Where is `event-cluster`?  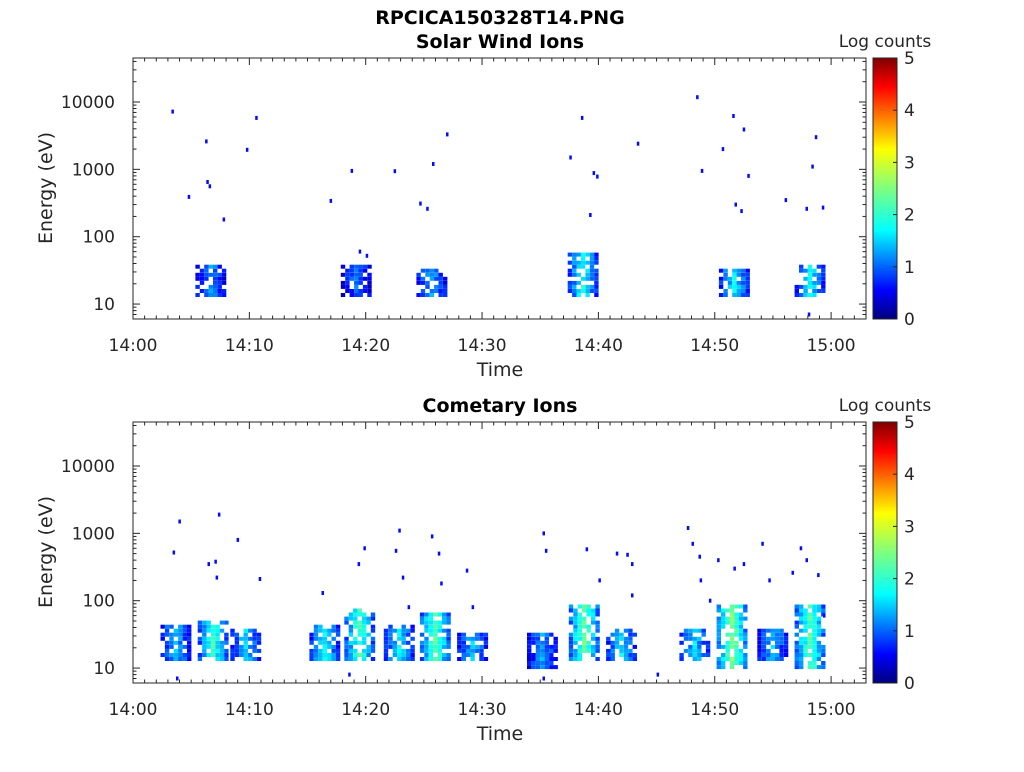
event-cluster is located at coordinates (356, 280).